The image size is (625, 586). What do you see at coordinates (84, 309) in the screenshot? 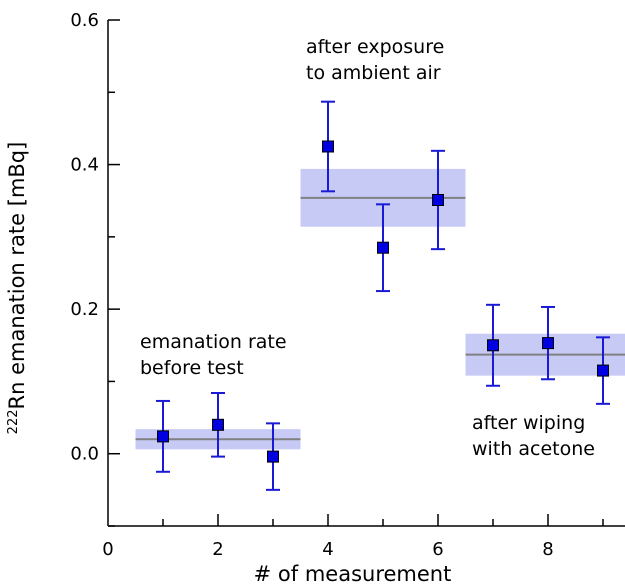
I see `y-tick-label-2: 0.2` at bounding box center [84, 309].